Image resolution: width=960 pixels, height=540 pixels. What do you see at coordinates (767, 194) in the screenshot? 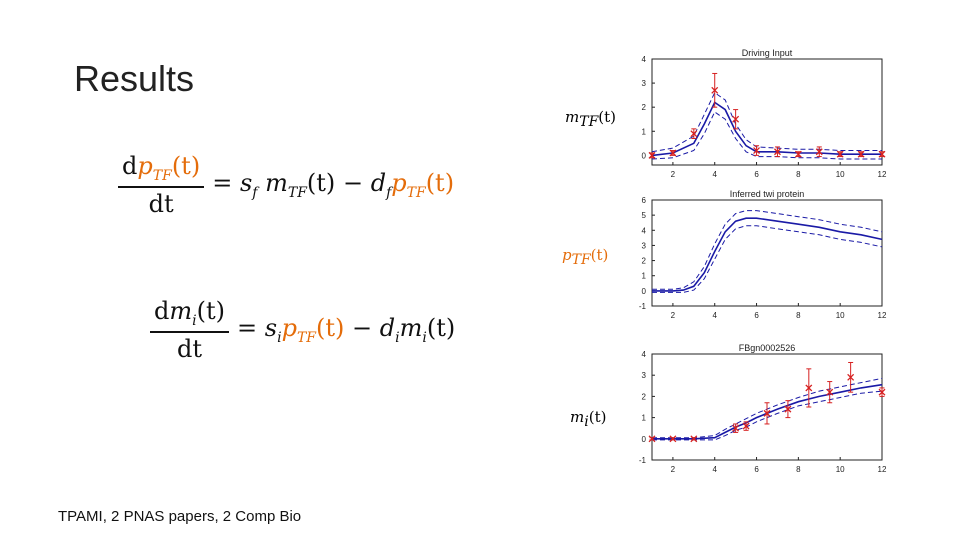
I see `chart-title: Inferred twi protein` at bounding box center [767, 194].